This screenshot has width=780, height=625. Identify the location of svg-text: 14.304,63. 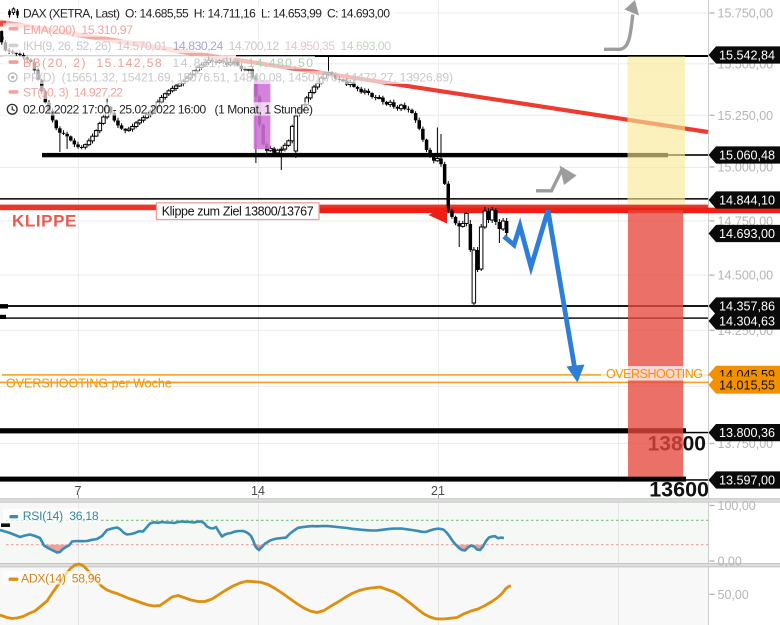
(747, 322).